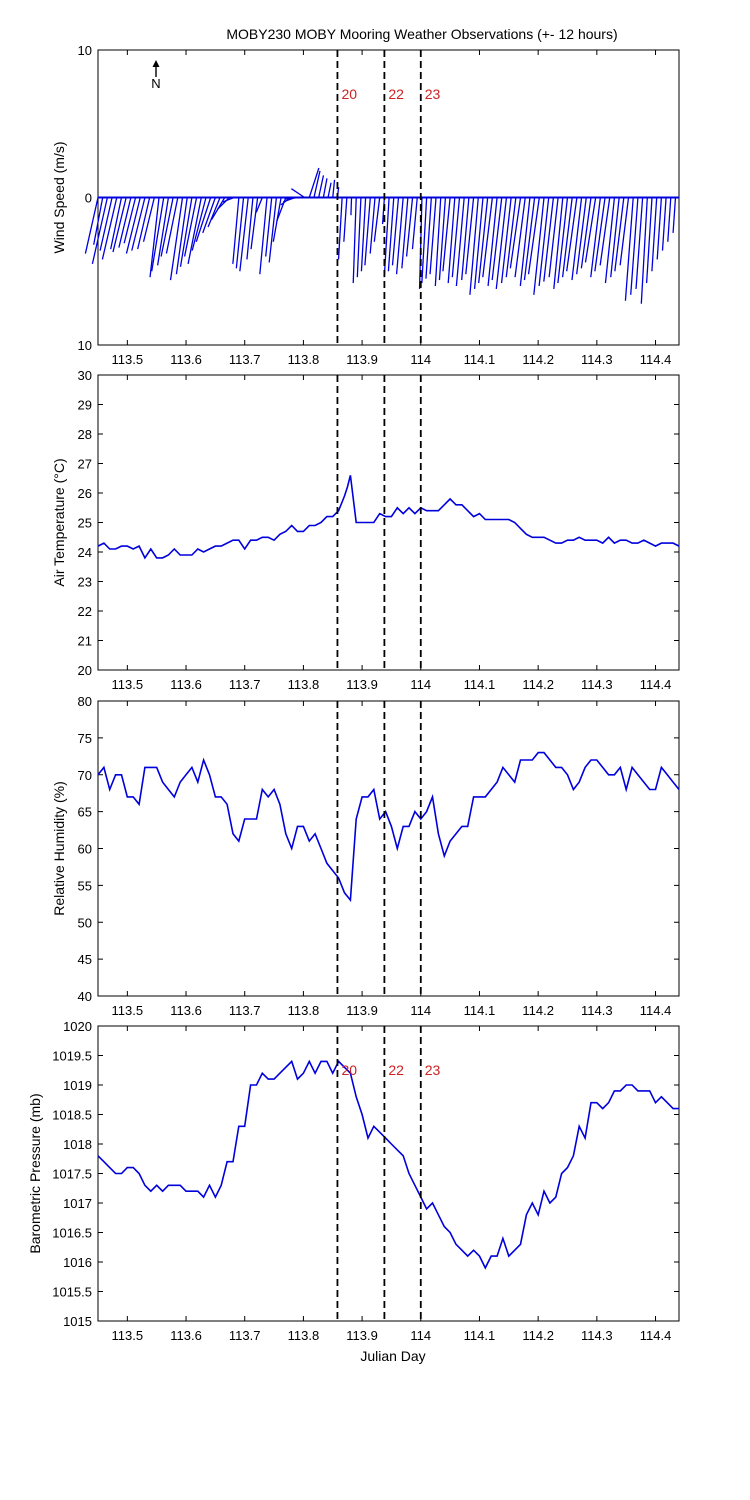  Describe the element at coordinates (85, 552) in the screenshot. I see `y-tick-label: 24` at that location.